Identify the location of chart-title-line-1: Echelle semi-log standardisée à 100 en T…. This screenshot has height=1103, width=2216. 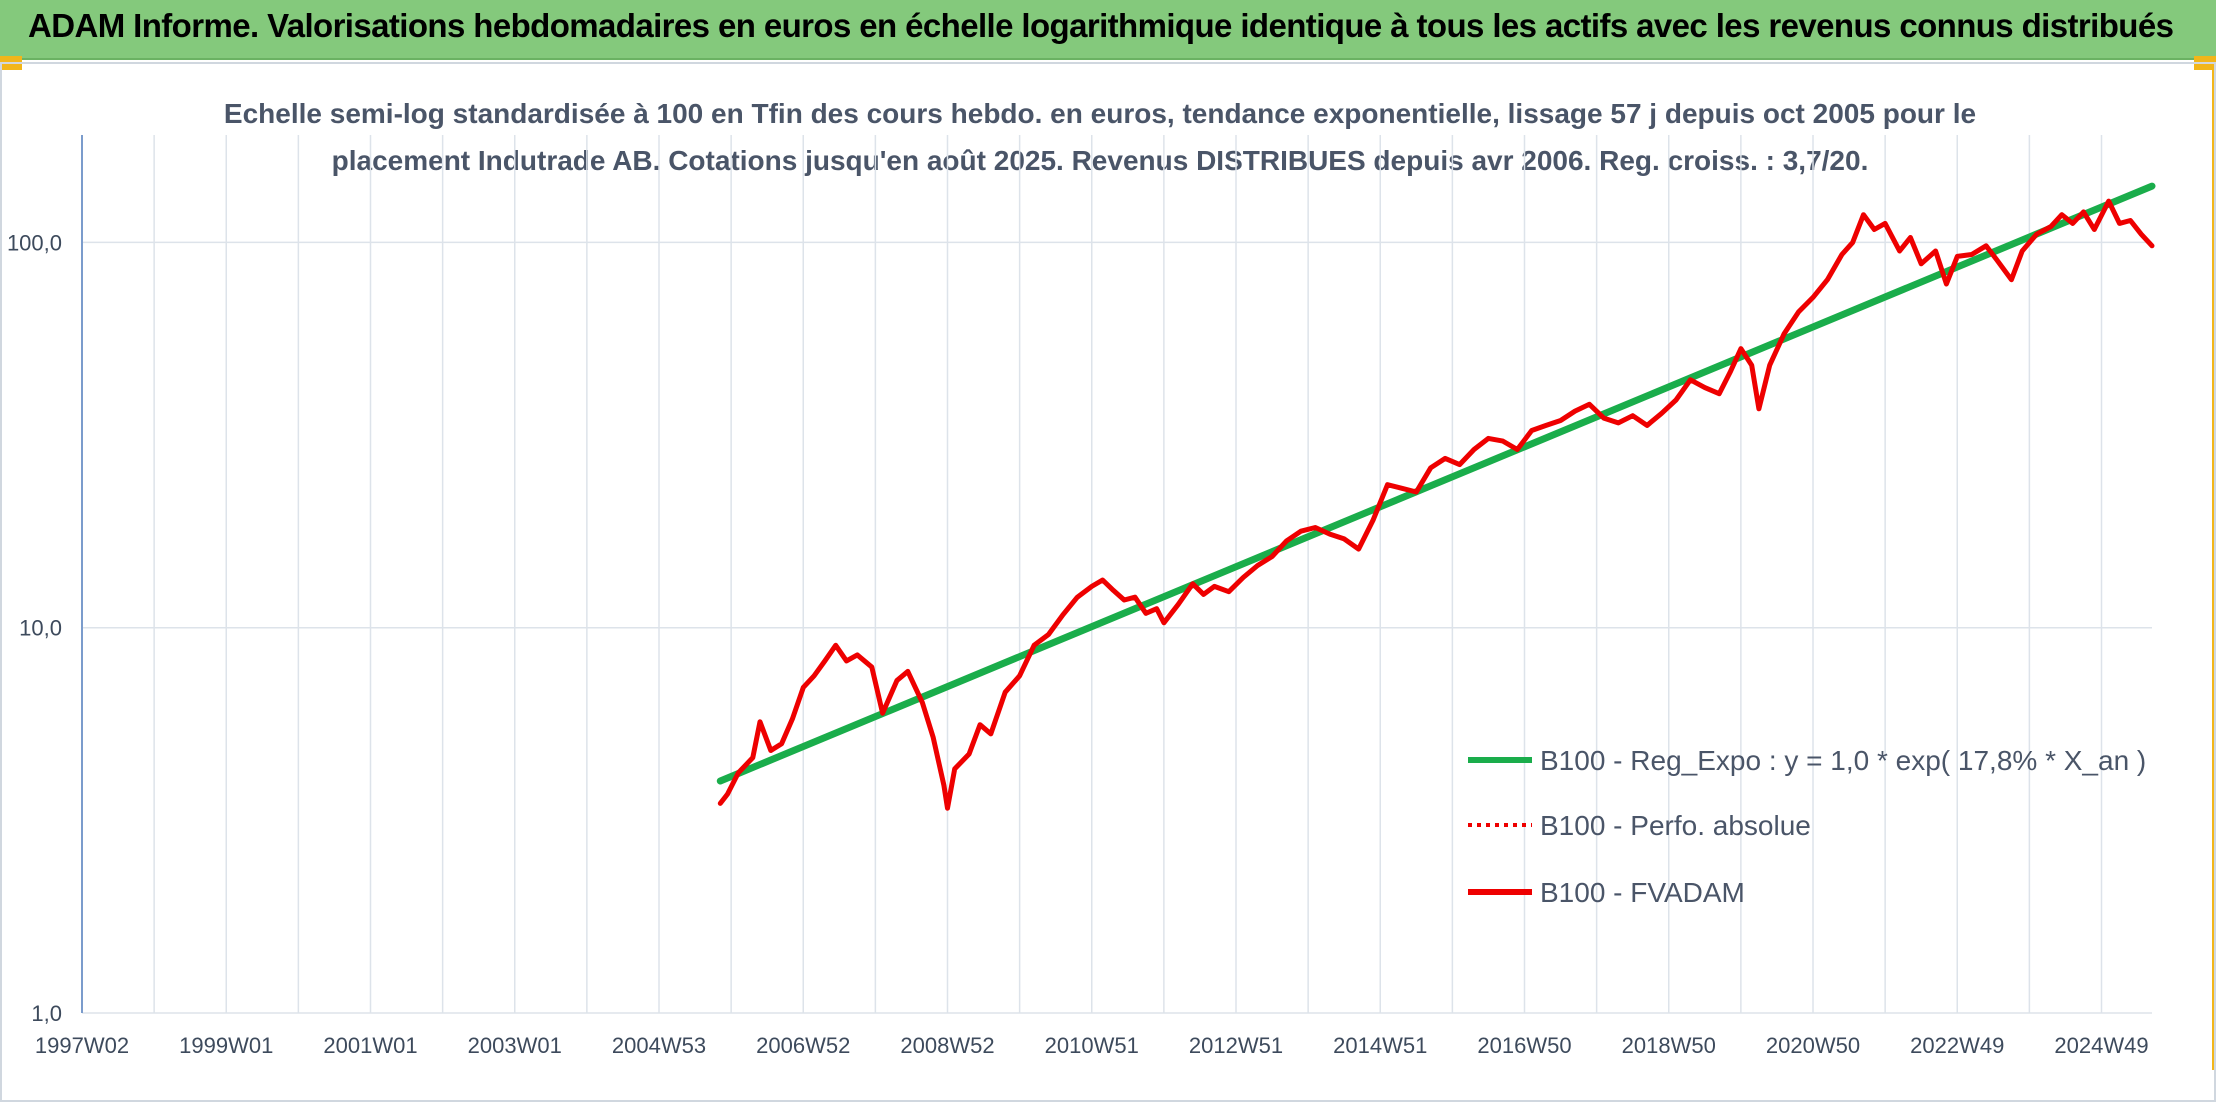
(1100, 113).